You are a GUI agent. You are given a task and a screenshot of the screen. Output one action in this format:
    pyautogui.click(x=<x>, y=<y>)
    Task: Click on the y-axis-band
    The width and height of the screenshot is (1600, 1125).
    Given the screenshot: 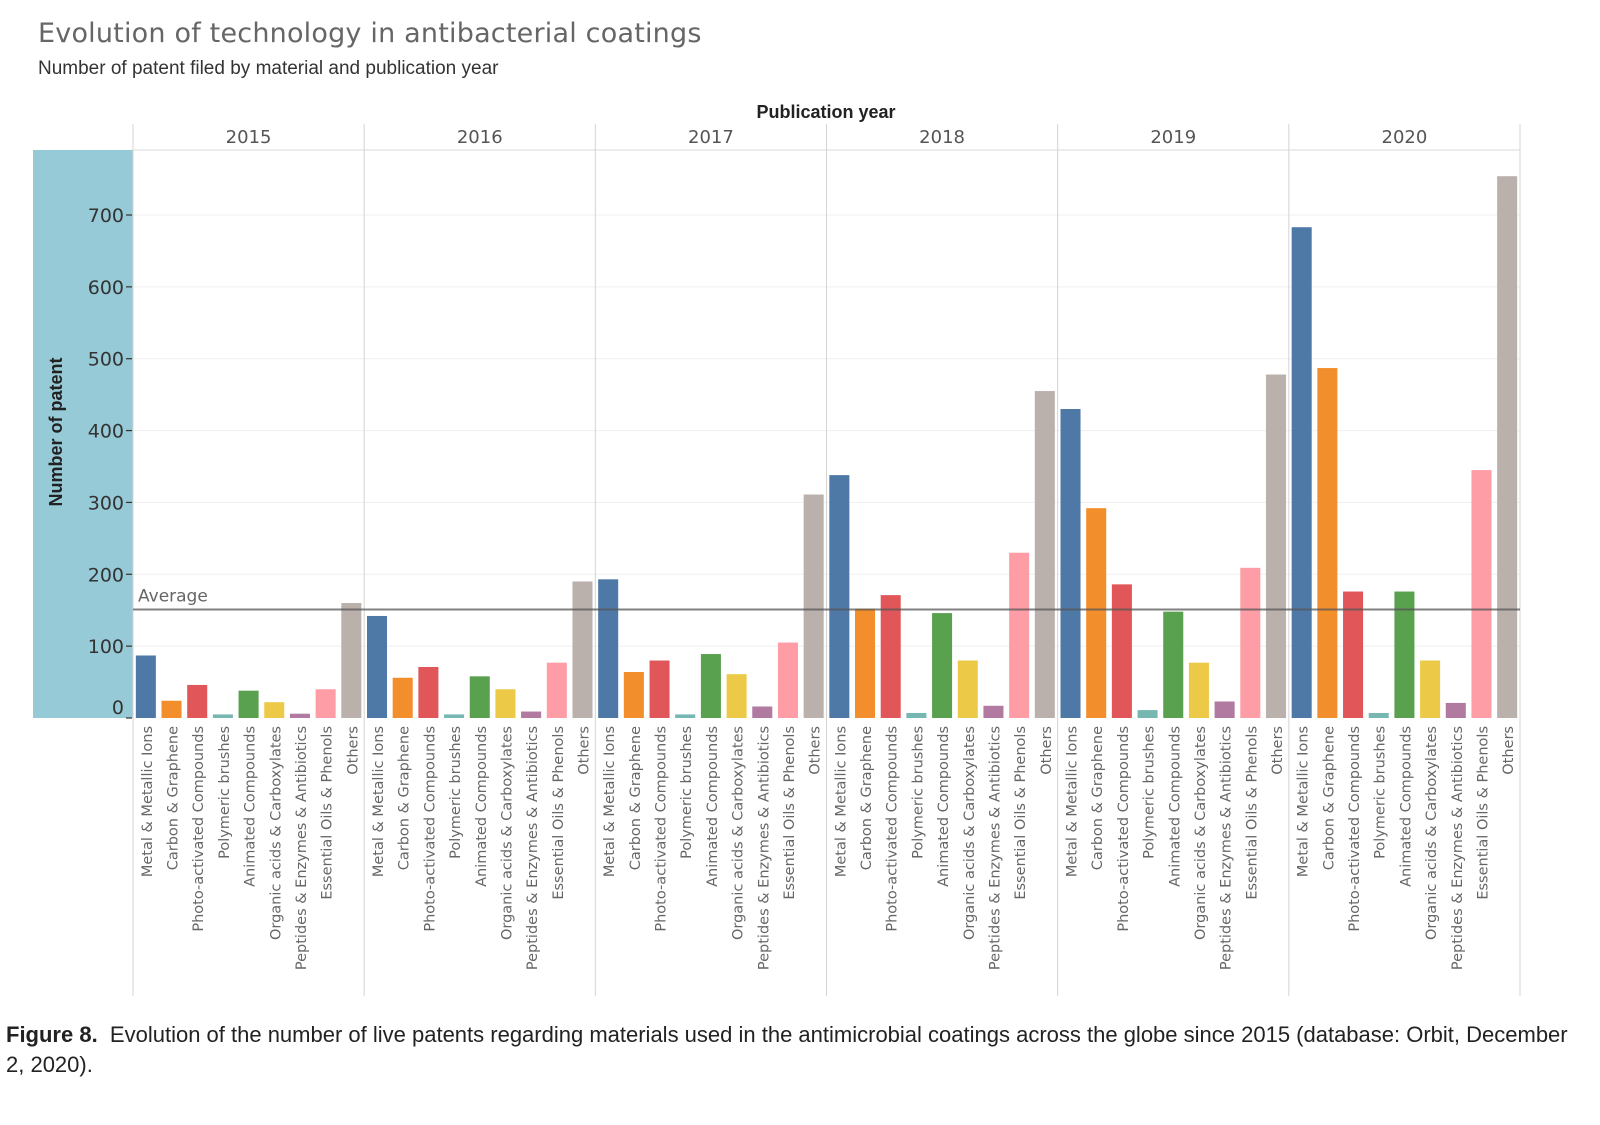 What is the action you would take?
    pyautogui.click(x=83, y=434)
    